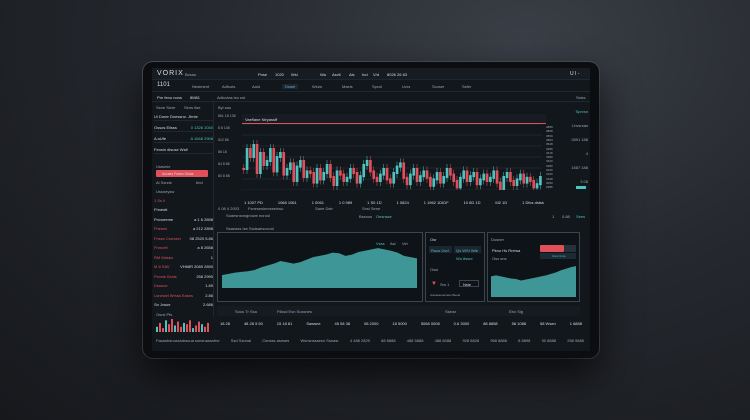 The width and height of the screenshot is (750, 420). What do you see at coordinates (549, 152) in the screenshot?
I see `price-tick: 3416` at bounding box center [549, 152].